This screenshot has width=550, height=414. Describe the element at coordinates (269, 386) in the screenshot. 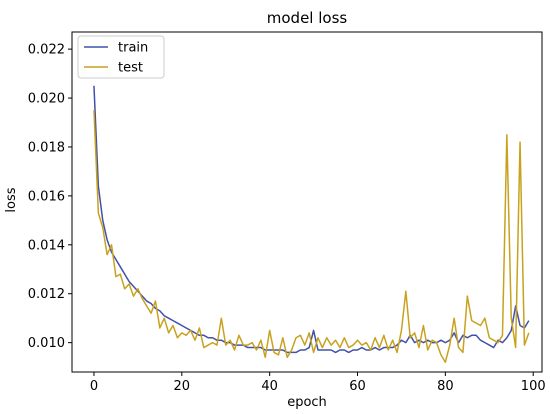

I see `x-tick-label: 40` at that location.